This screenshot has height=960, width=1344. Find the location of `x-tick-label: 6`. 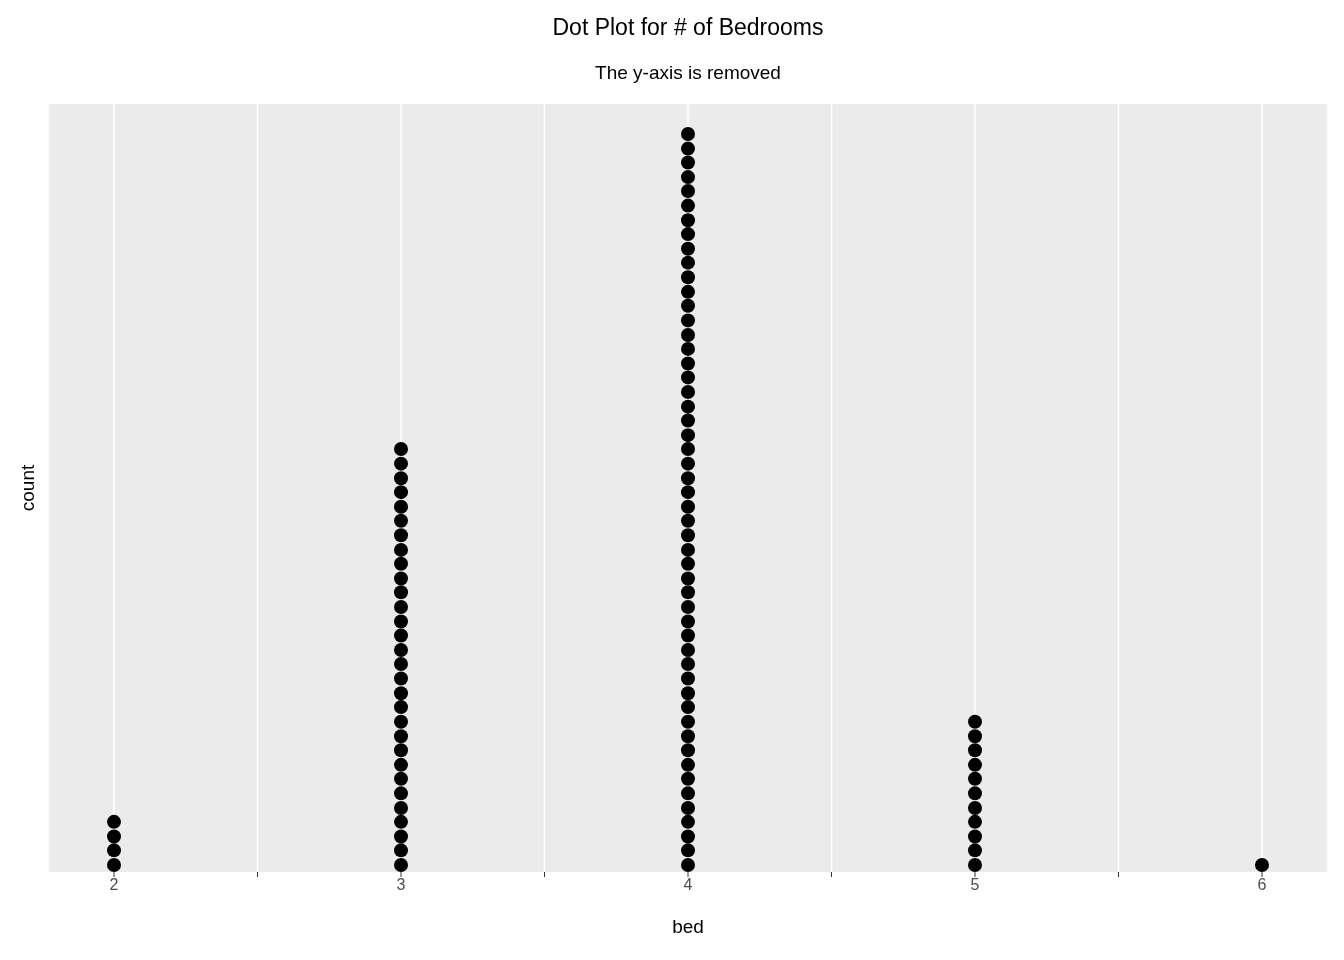

x-tick-label: 6 is located at coordinates (1262, 885).